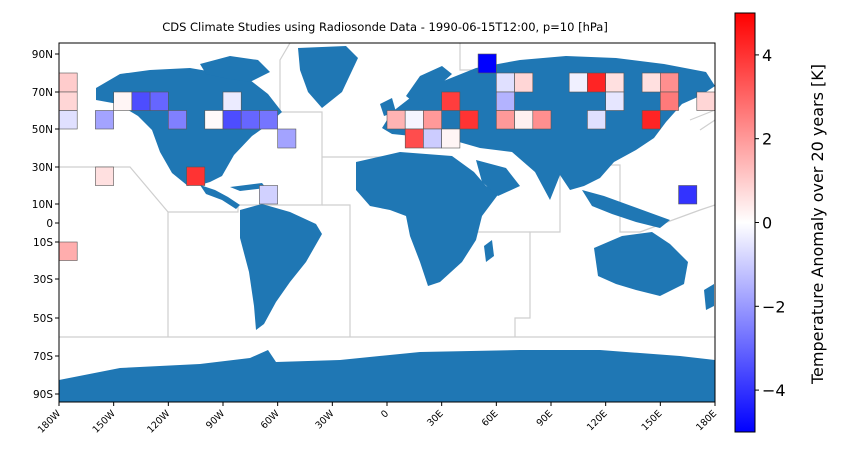  What do you see at coordinates (428, 219) in the screenshot?
I see `africa` at bounding box center [428, 219].